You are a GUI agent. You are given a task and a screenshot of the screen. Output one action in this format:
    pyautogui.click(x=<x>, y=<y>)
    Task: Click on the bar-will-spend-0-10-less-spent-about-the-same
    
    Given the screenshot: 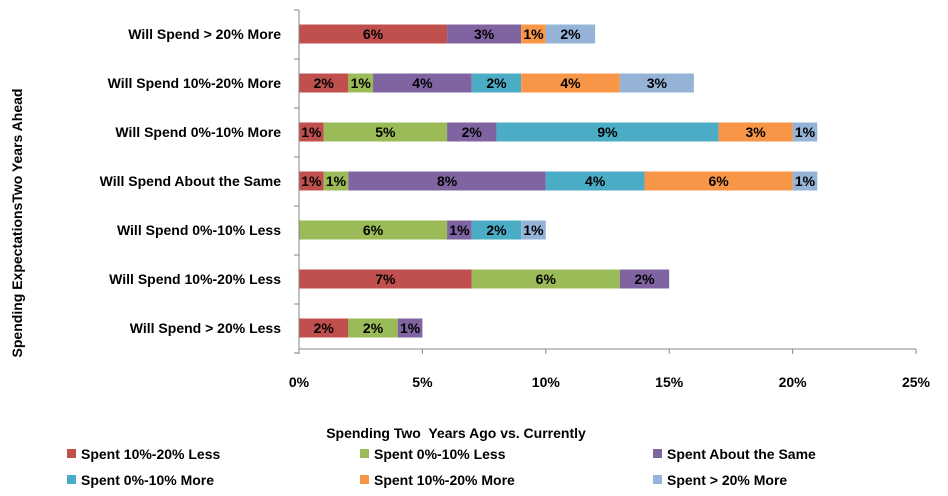 What is the action you would take?
    pyautogui.click(x=459, y=230)
    